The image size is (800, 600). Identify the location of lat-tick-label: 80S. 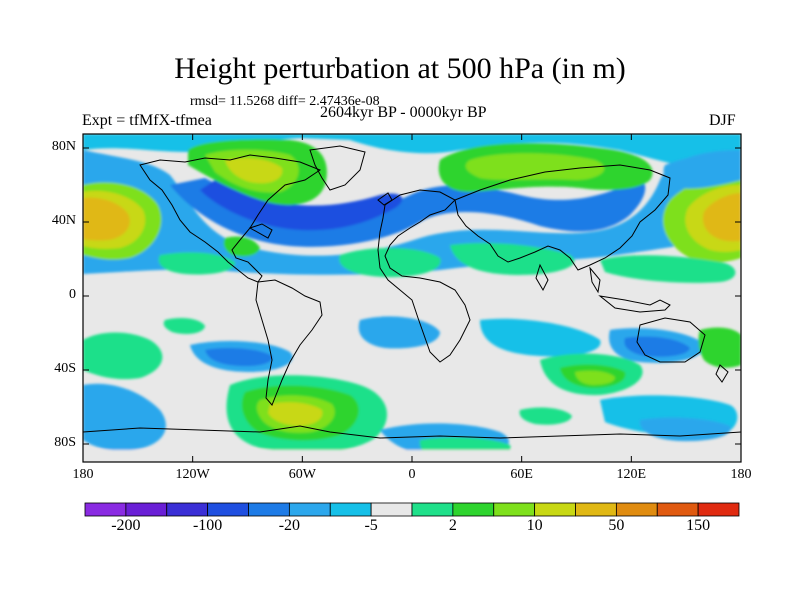
(65, 442).